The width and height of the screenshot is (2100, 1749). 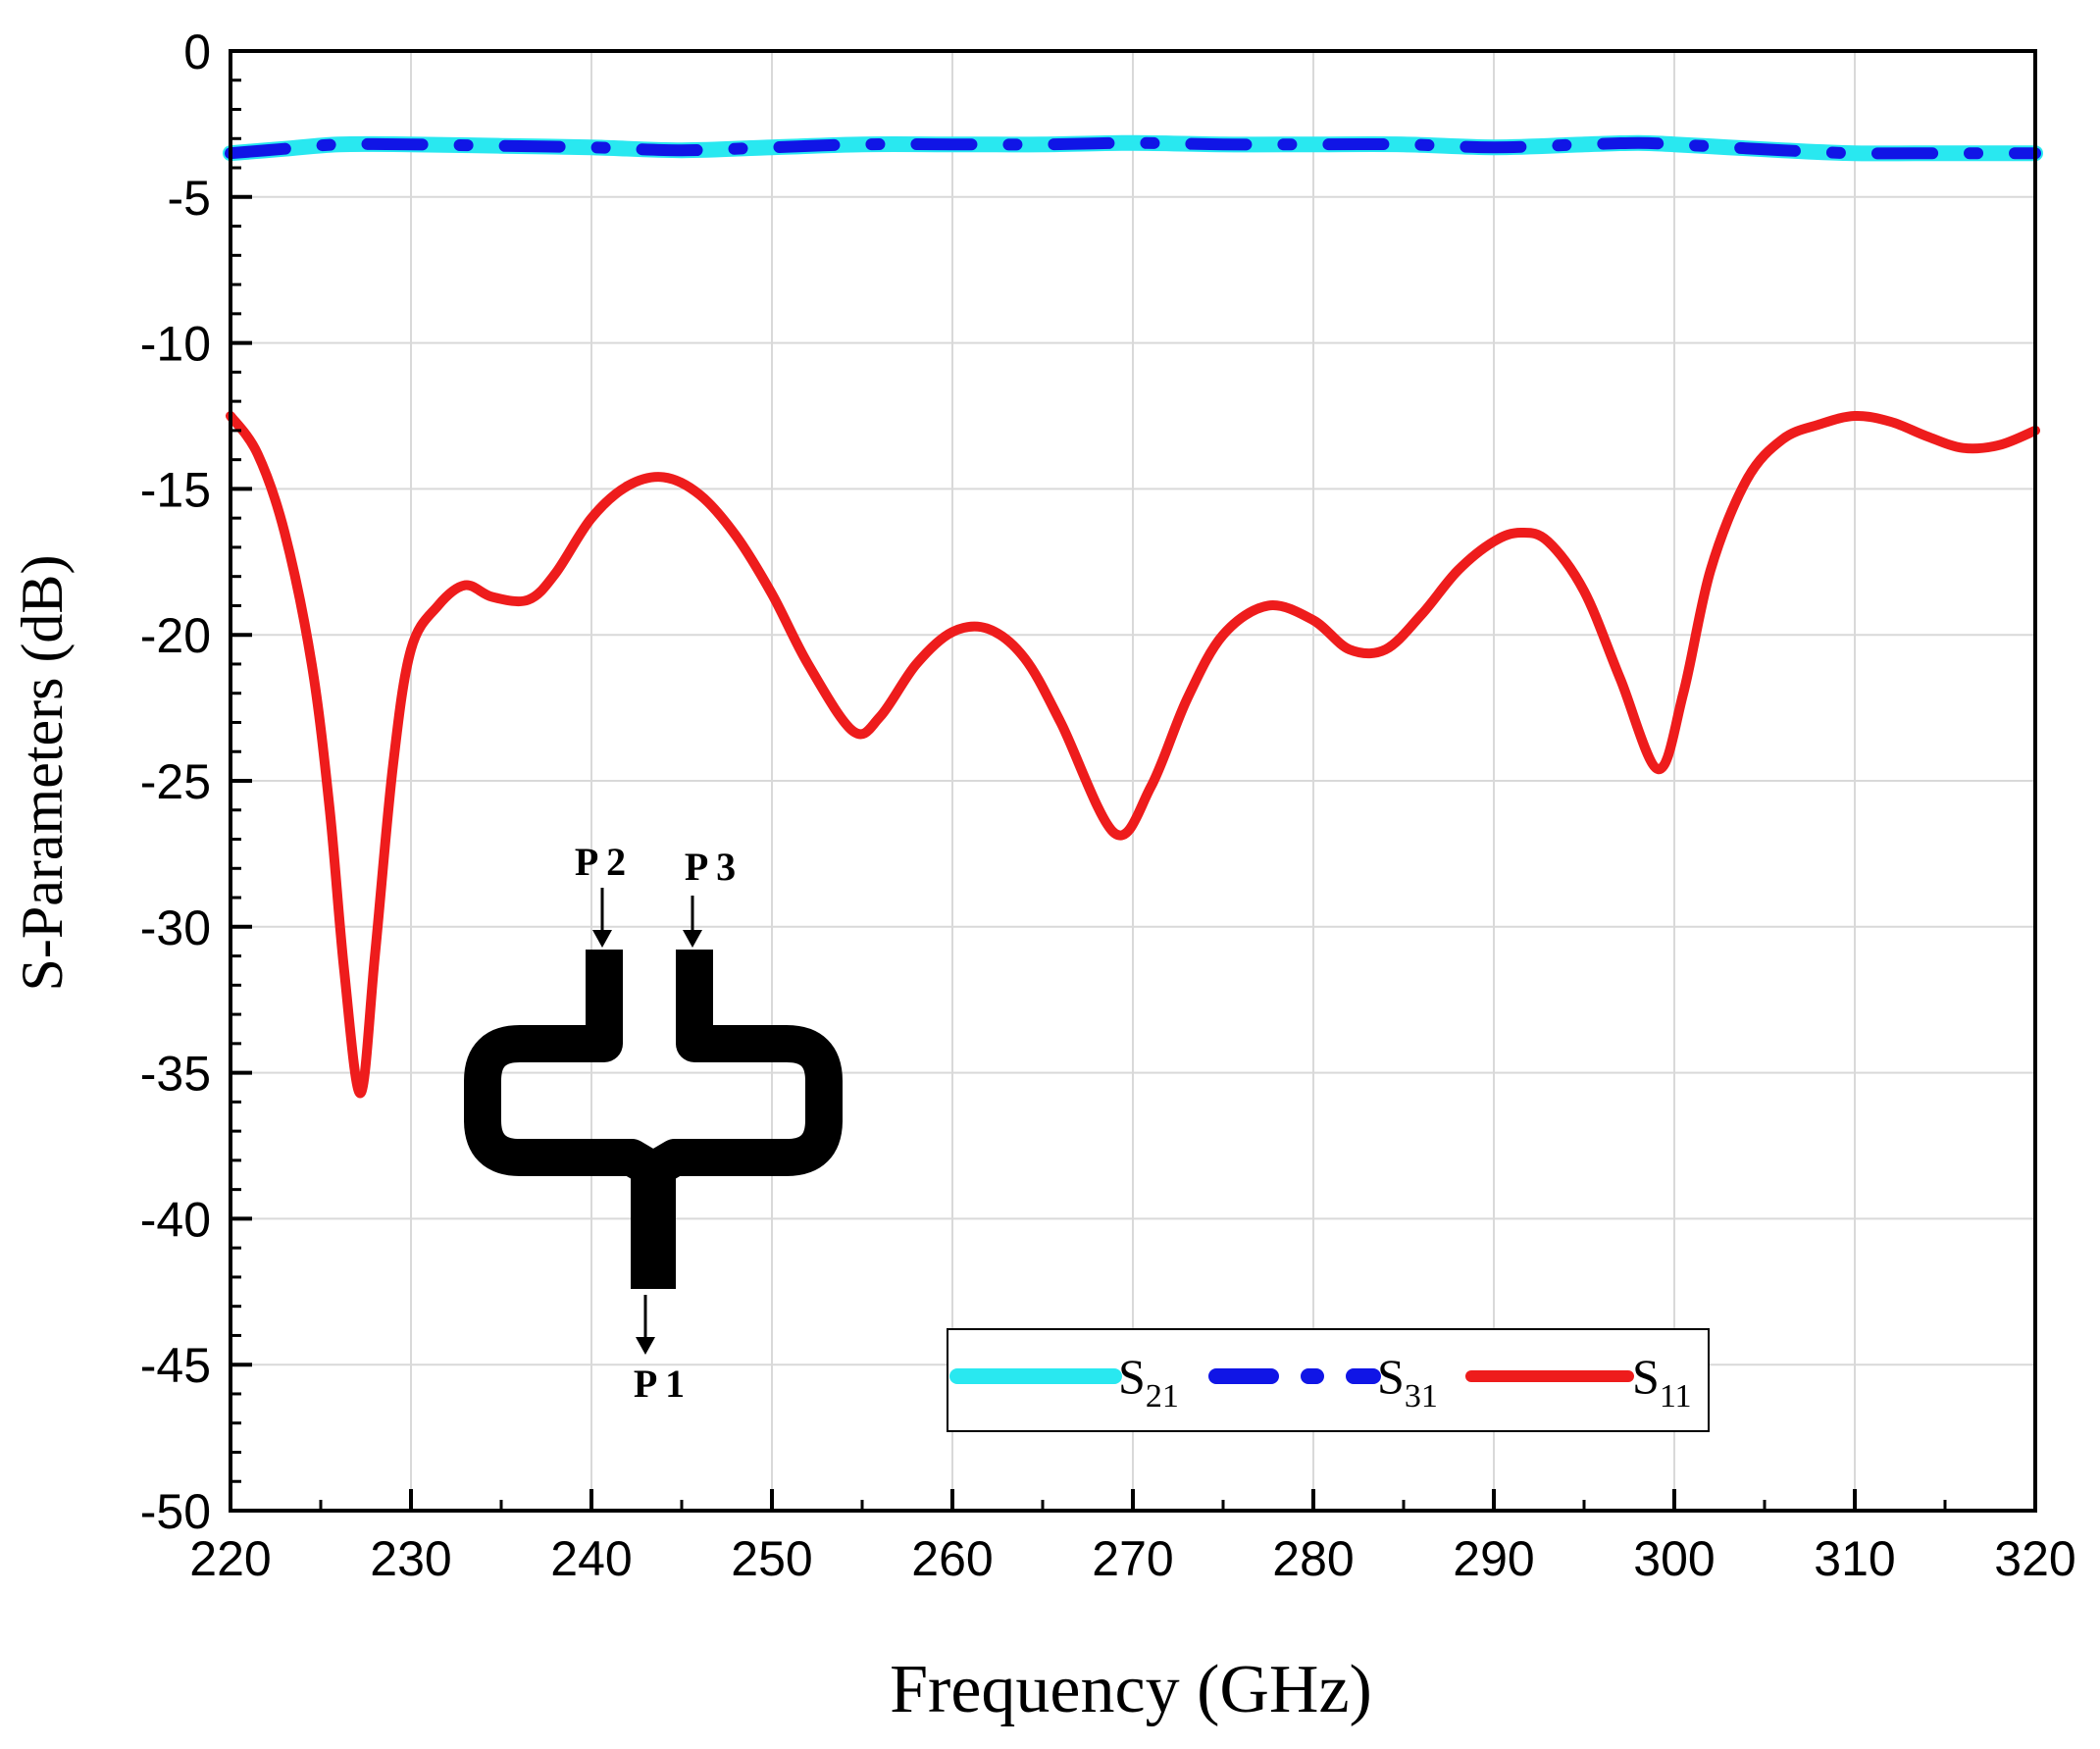 I want to click on x-tick-label: 280, so click(x=1313, y=1558).